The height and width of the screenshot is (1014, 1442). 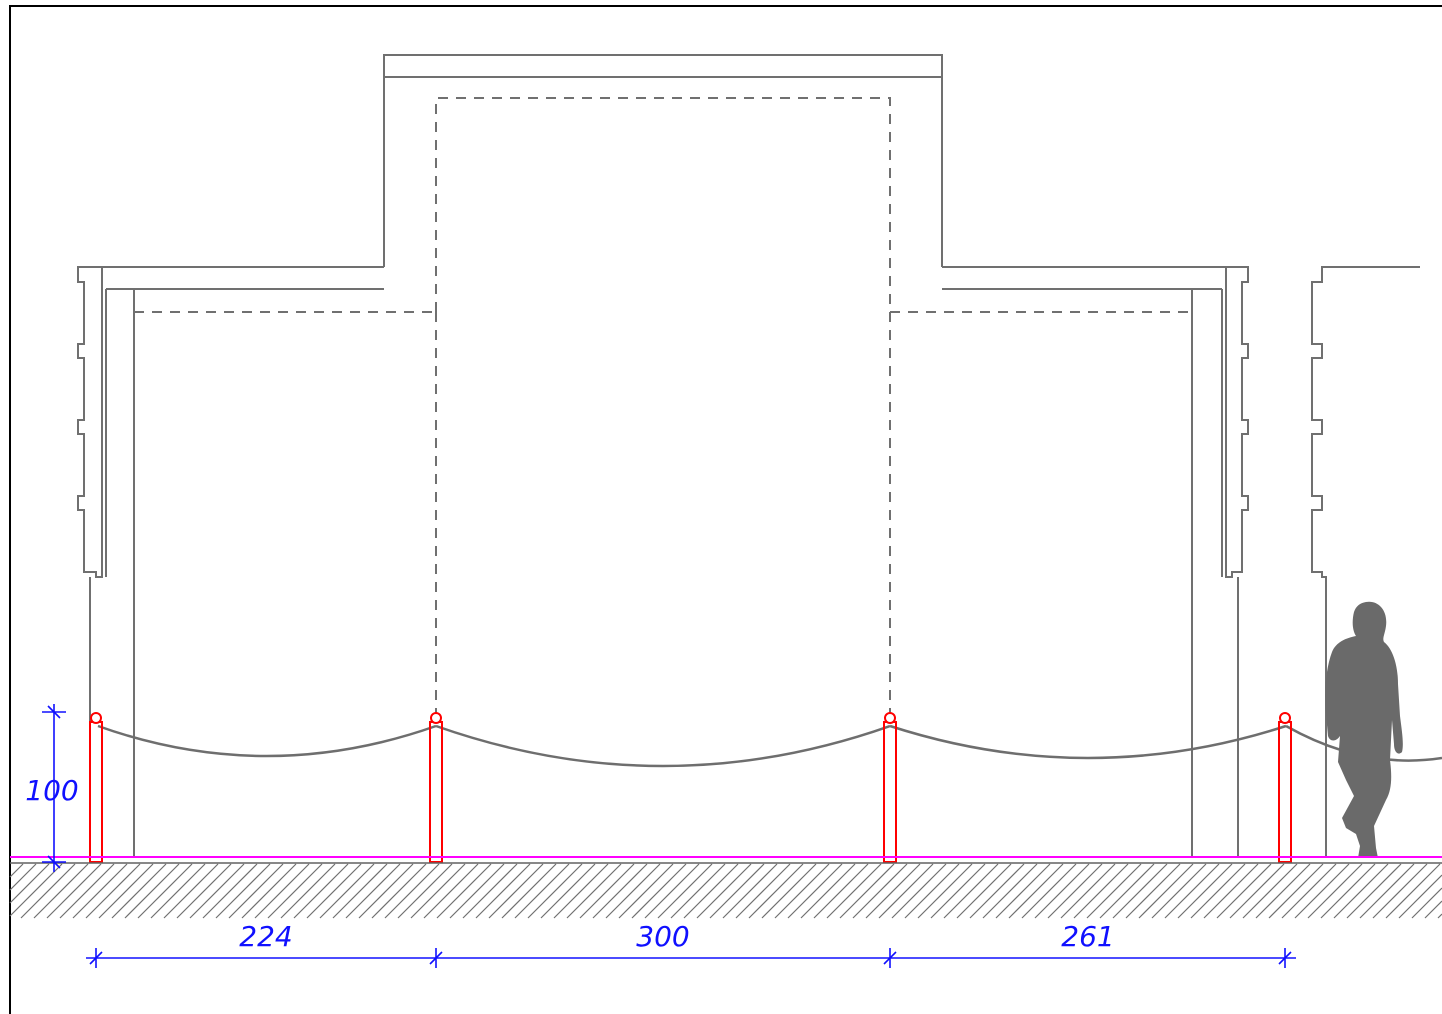 I want to click on barrier-ropes, so click(x=770, y=746).